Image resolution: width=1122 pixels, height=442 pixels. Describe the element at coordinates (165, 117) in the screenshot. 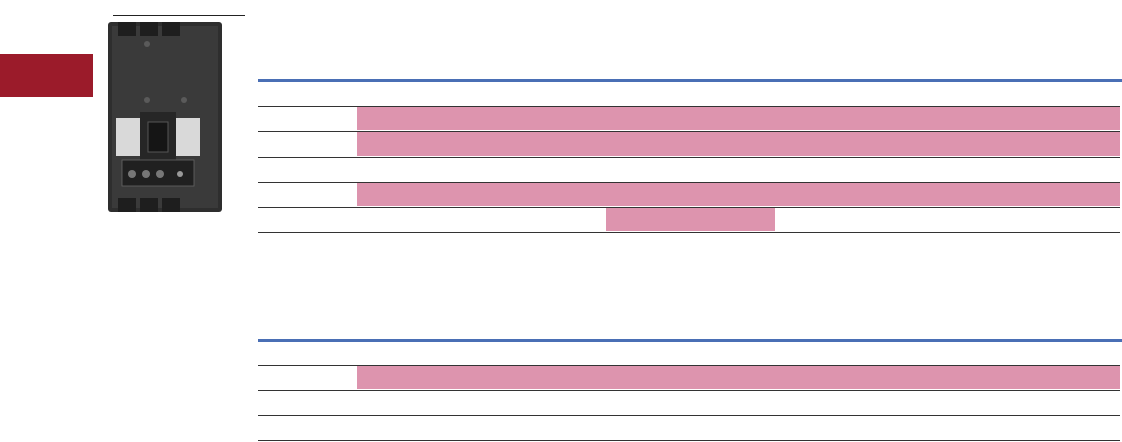

I see `product-image` at that location.